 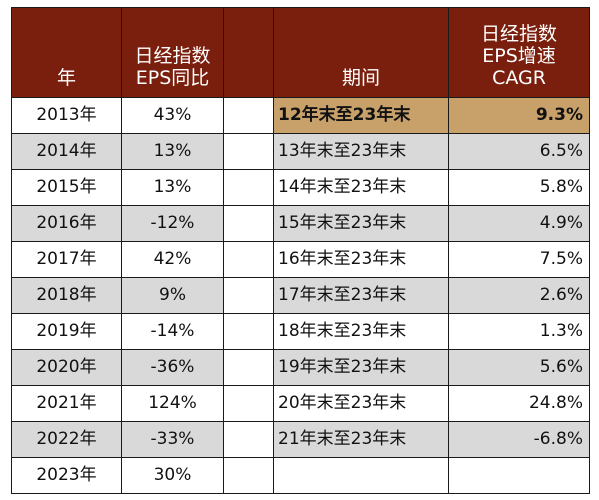 I want to click on header-gap, so click(x=248, y=52).